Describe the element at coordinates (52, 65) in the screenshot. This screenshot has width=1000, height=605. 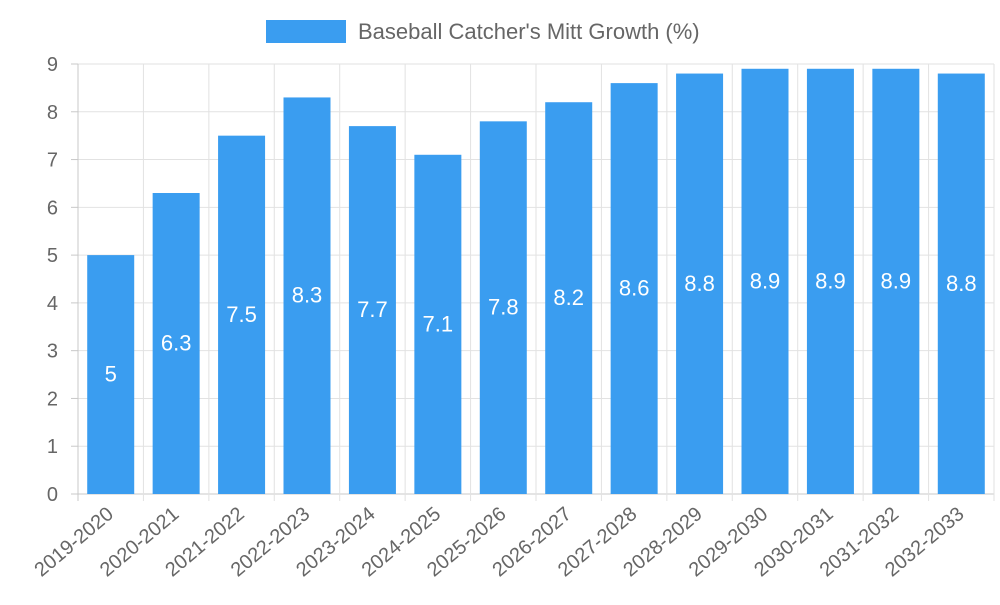
I see `y-tick-label: 9` at that location.